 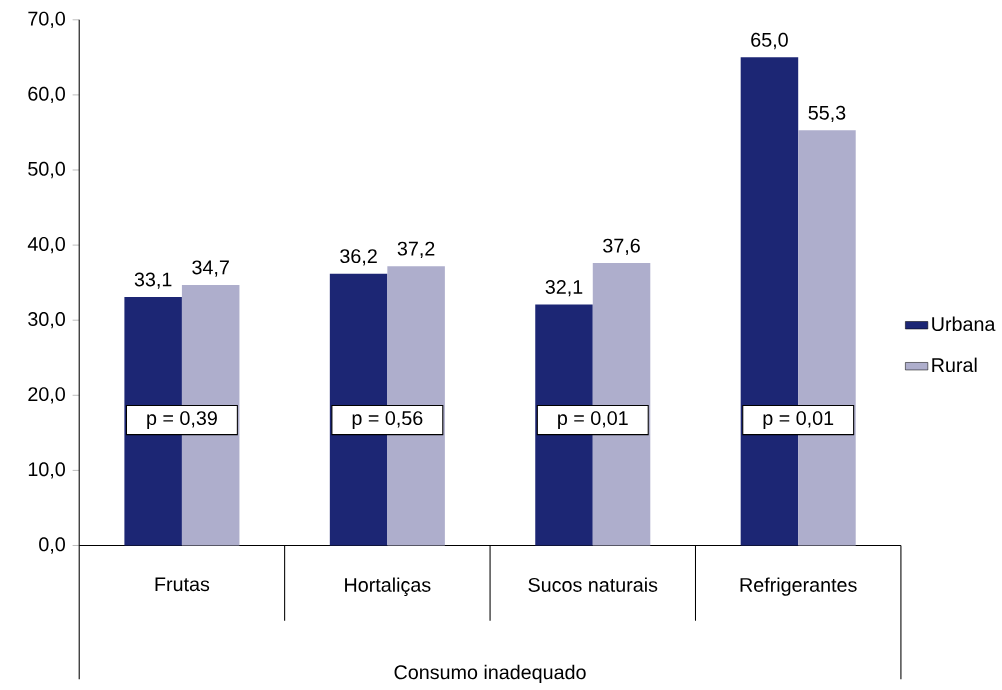 I want to click on data-label: 36,2, so click(x=358, y=257).